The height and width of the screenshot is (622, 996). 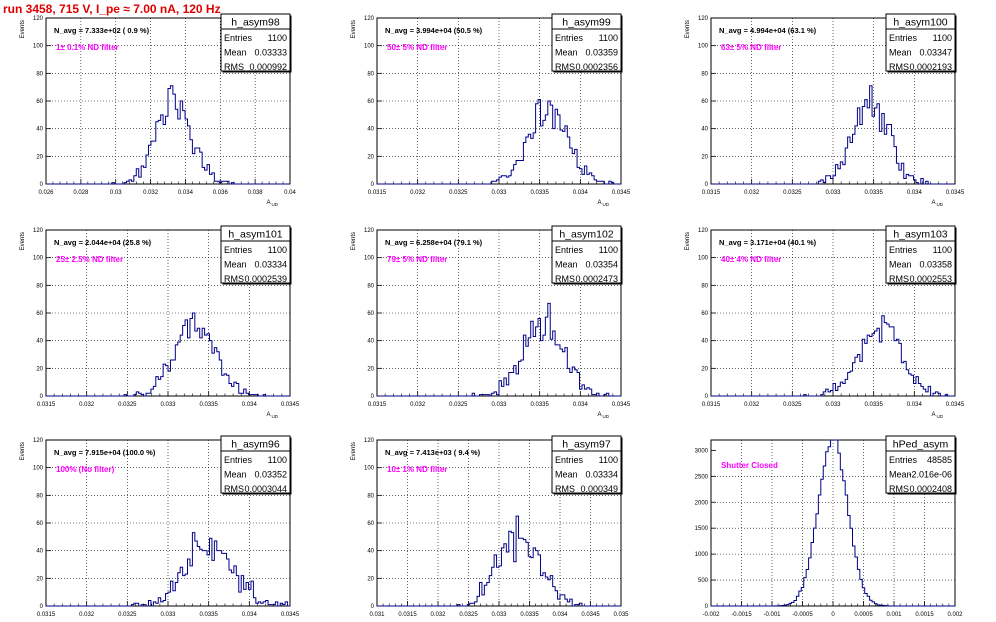 What do you see at coordinates (116, 193) in the screenshot?
I see `x-tick-label: 0.03` at bounding box center [116, 193].